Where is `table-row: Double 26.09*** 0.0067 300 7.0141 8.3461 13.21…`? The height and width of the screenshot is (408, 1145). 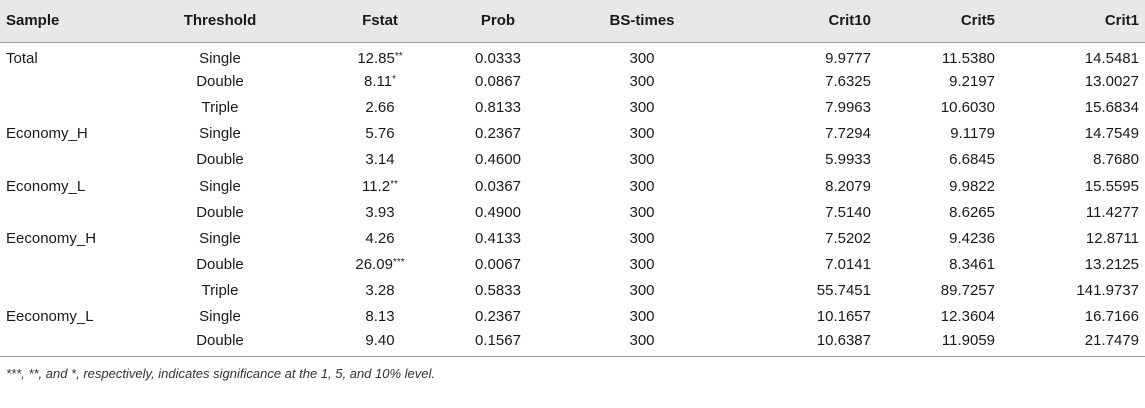
table-row: Double 26.09*** 0.0067 300 7.0141 8.3461 13.21… is located at coordinates (572, 265).